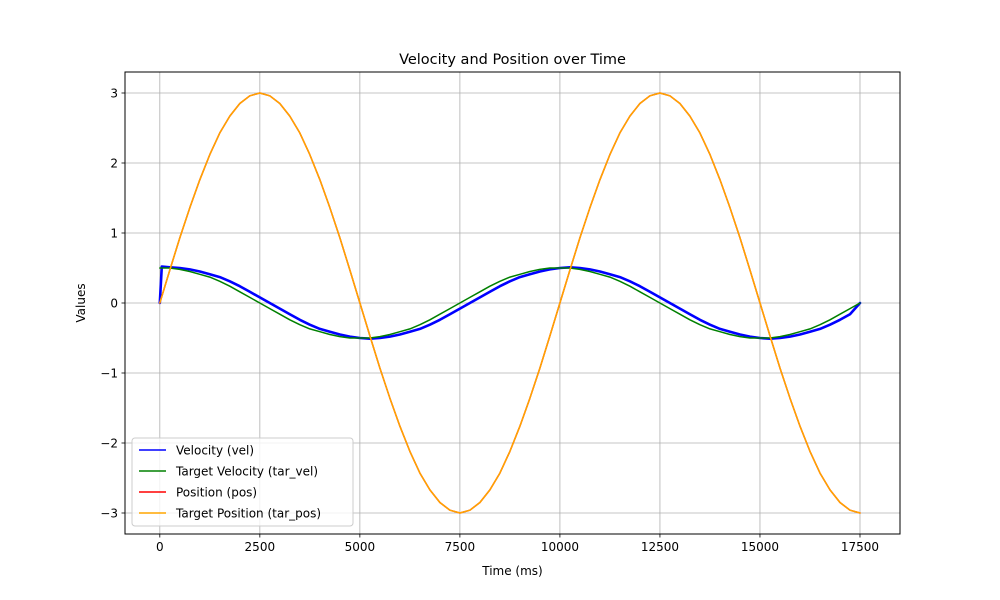 This screenshot has width=1000, height=600. Describe the element at coordinates (160, 547) in the screenshot. I see `x-tick-label: 0` at that location.